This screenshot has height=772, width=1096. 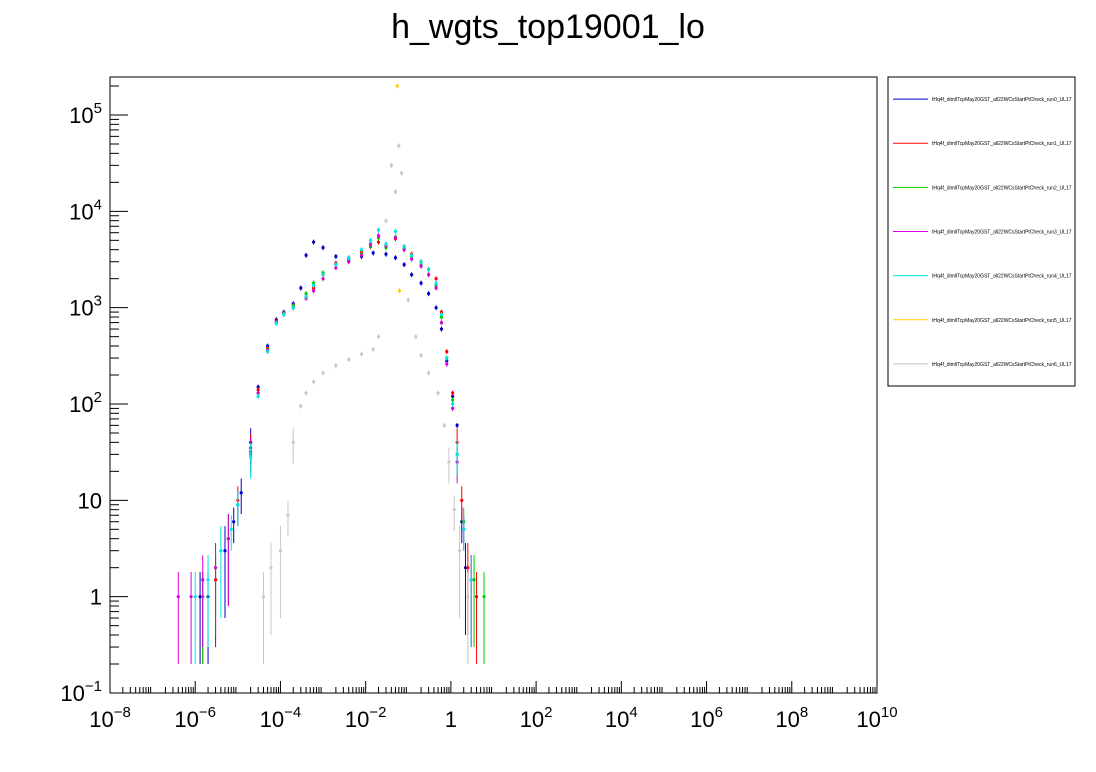 I want to click on y-tick-label: 10², so click(x=85, y=403).